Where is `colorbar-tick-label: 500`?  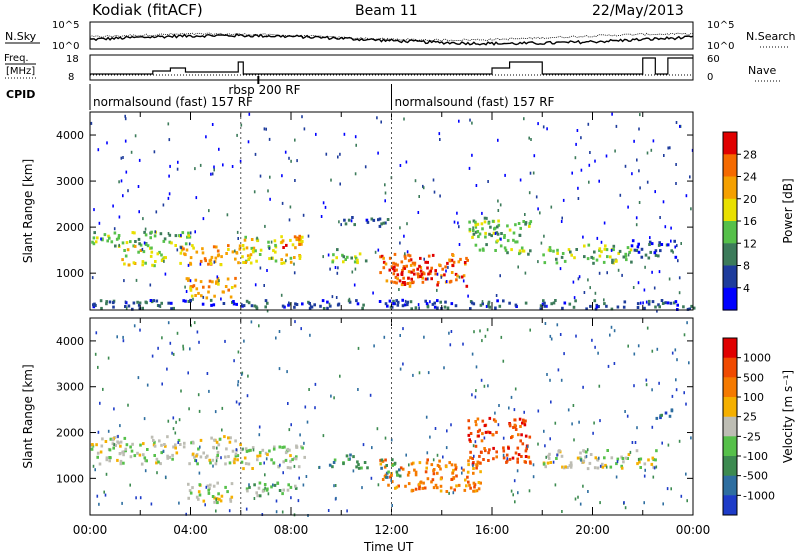 colorbar-tick-label: 500 is located at coordinates (753, 377).